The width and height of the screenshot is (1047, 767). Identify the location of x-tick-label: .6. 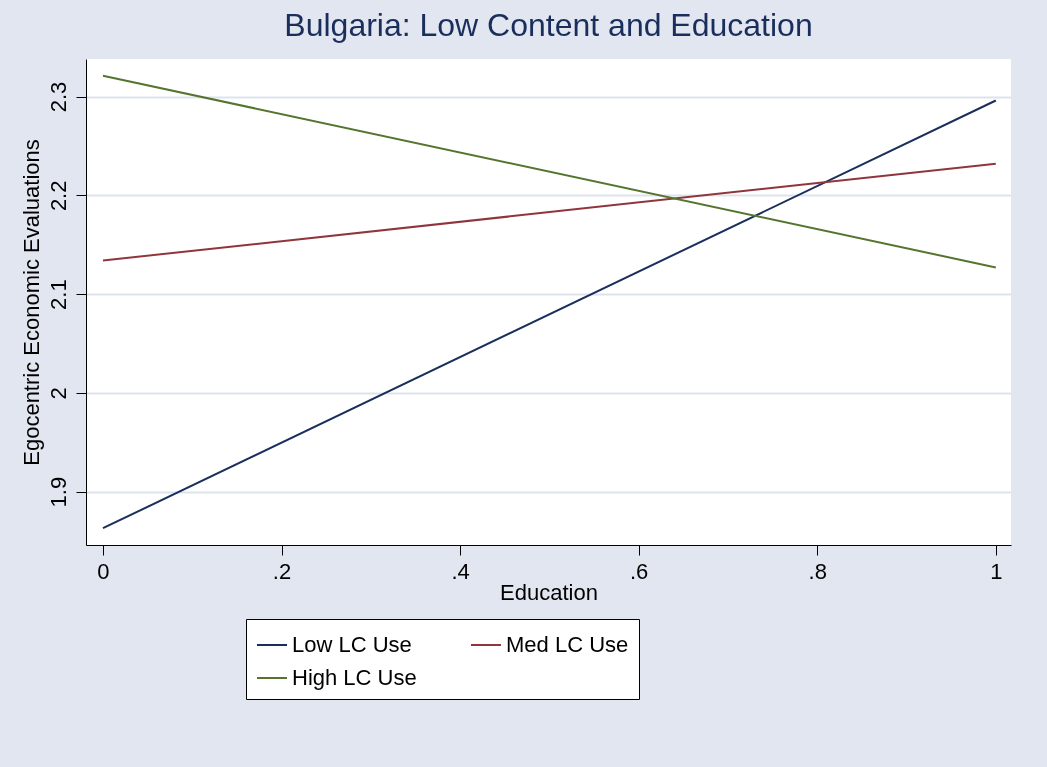
(639, 571).